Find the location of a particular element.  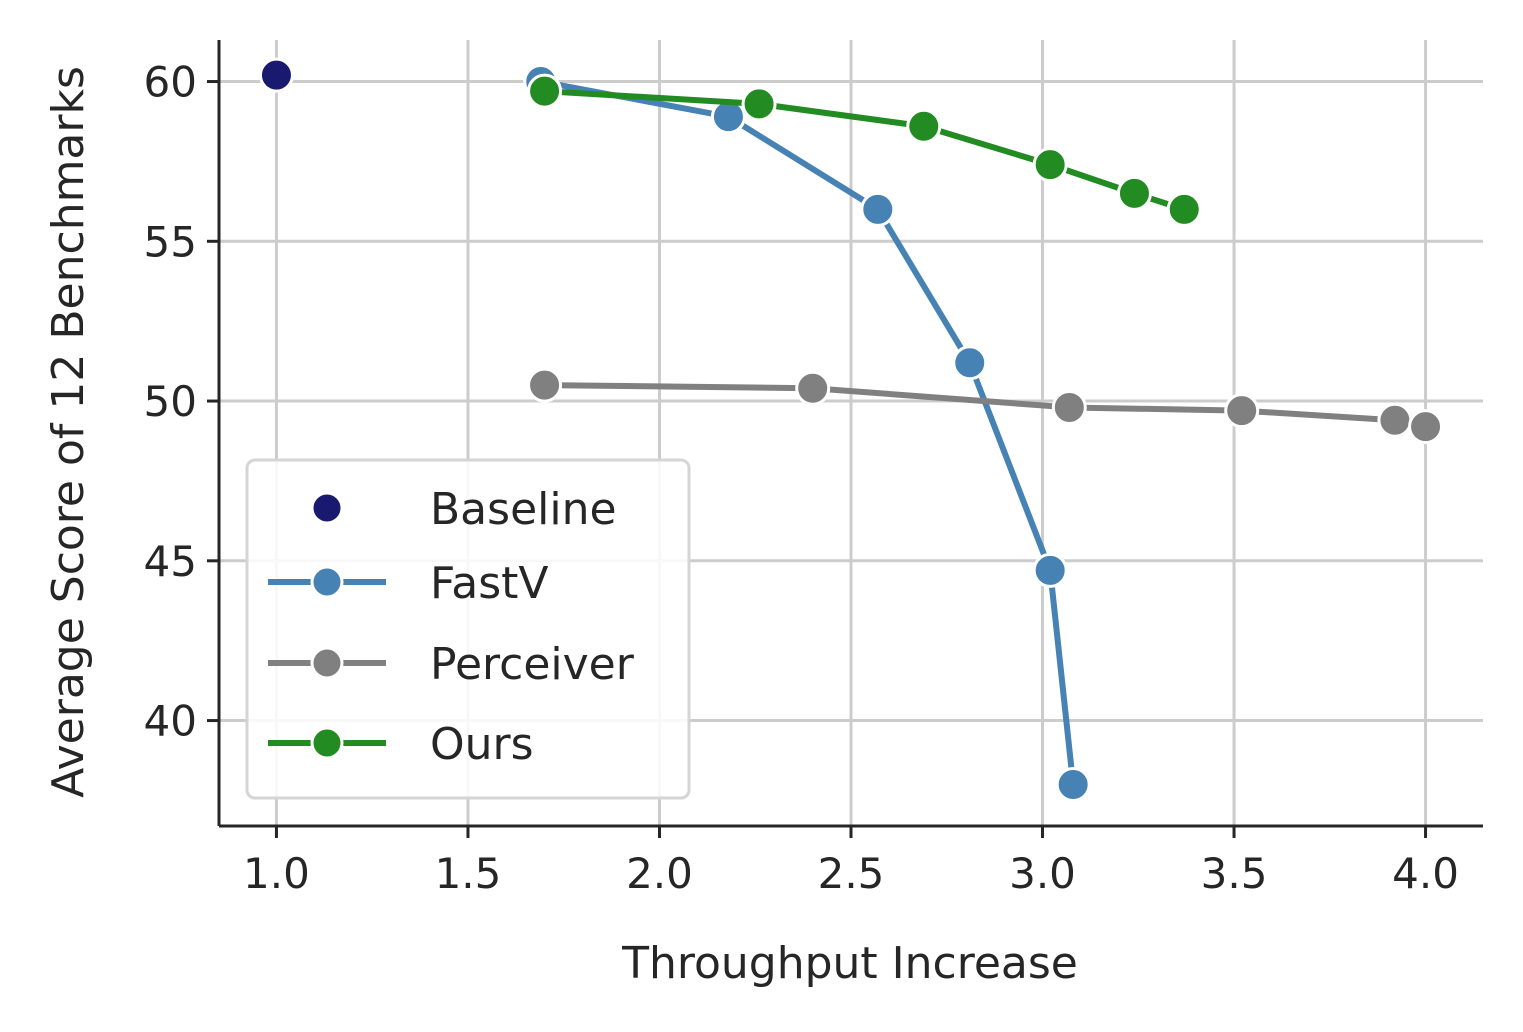

ours-line is located at coordinates (864, 150).